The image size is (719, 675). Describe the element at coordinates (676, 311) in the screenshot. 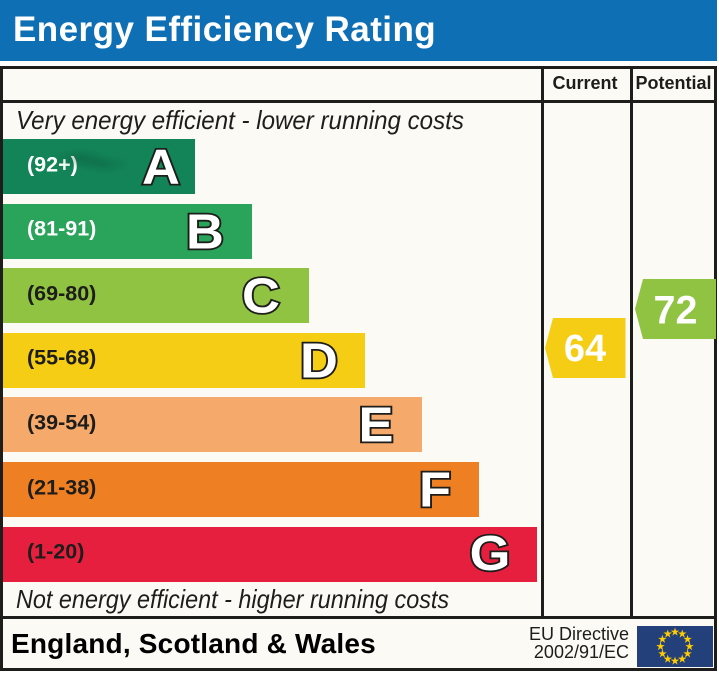

I see `svg-text: 72` at that location.